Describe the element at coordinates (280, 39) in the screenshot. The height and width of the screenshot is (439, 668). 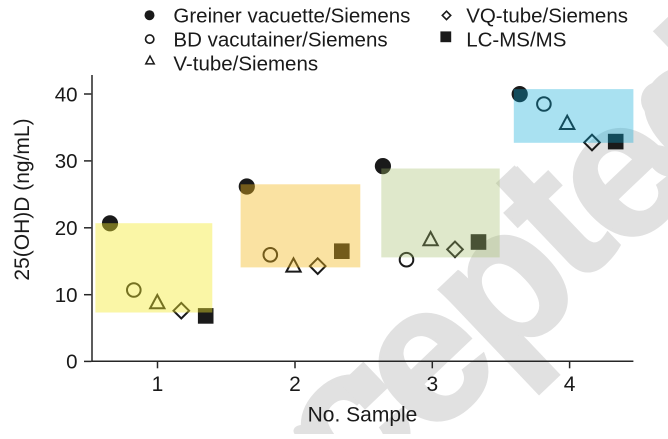
I see `svg-text: BD vacutainer/Siemens` at that location.